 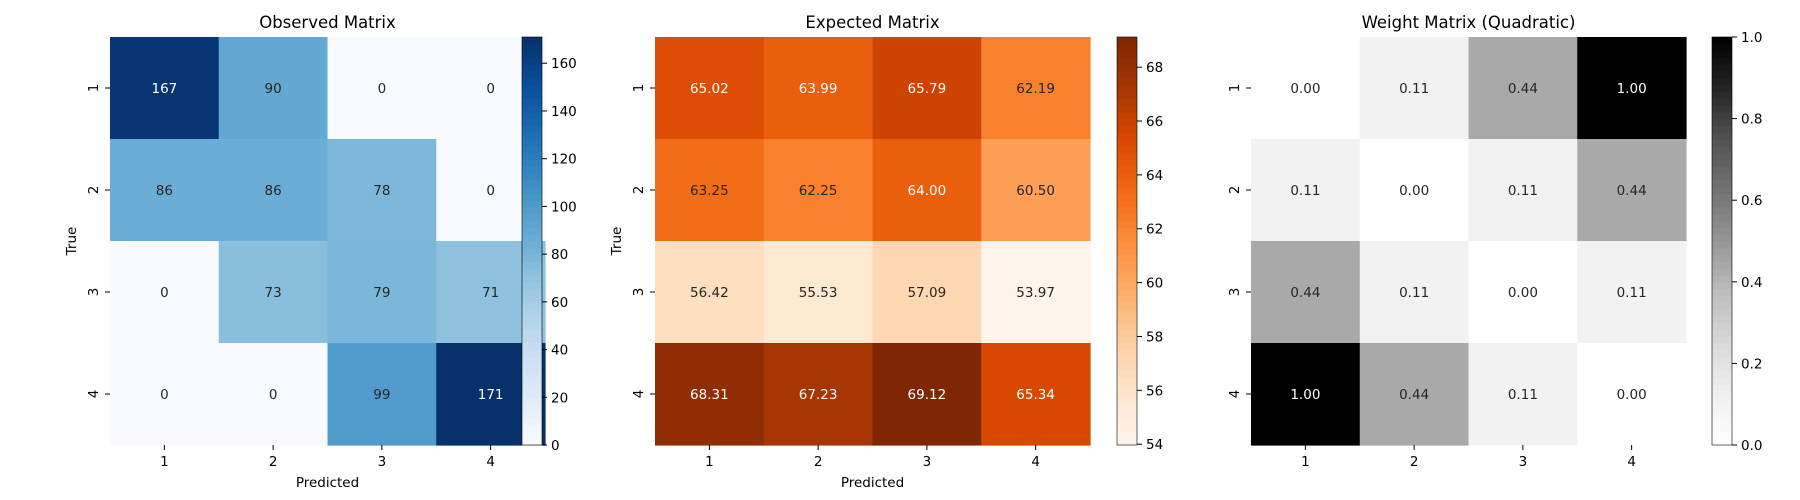 I want to click on colorbar-tick-label: 56, so click(x=1154, y=391).